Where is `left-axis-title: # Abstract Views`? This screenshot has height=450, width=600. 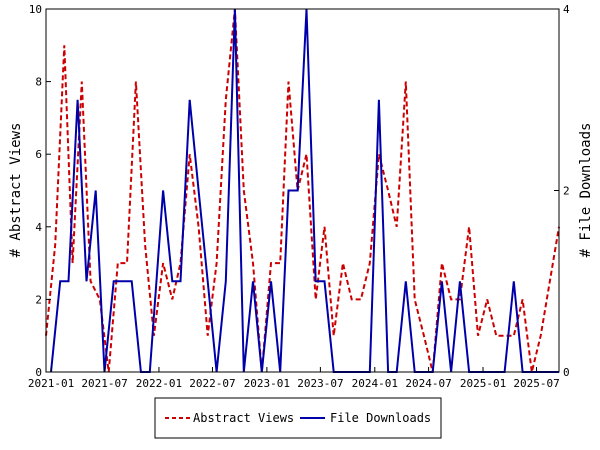
left-axis-title: # Abstract Views is located at coordinates (16, 190).